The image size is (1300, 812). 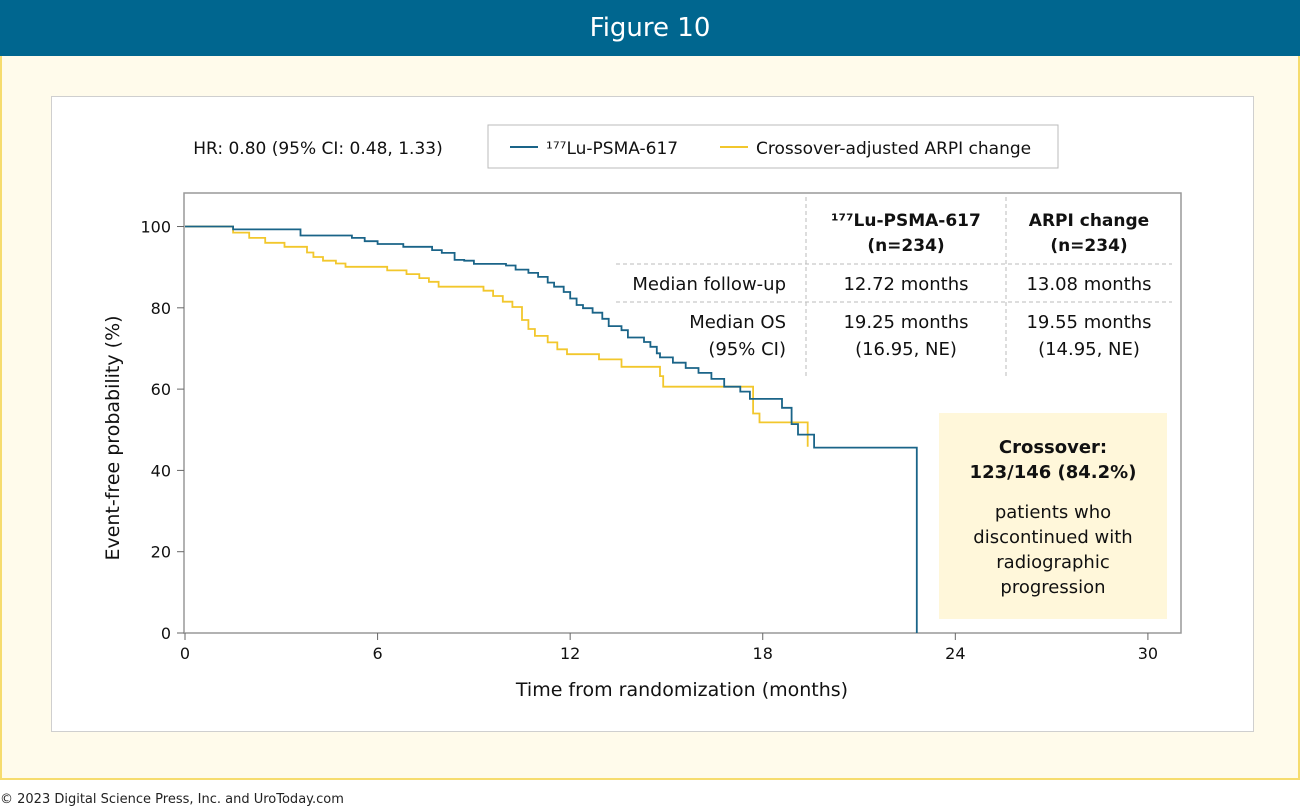 What do you see at coordinates (161, 470) in the screenshot?
I see `y-tick-label: 40` at bounding box center [161, 470].